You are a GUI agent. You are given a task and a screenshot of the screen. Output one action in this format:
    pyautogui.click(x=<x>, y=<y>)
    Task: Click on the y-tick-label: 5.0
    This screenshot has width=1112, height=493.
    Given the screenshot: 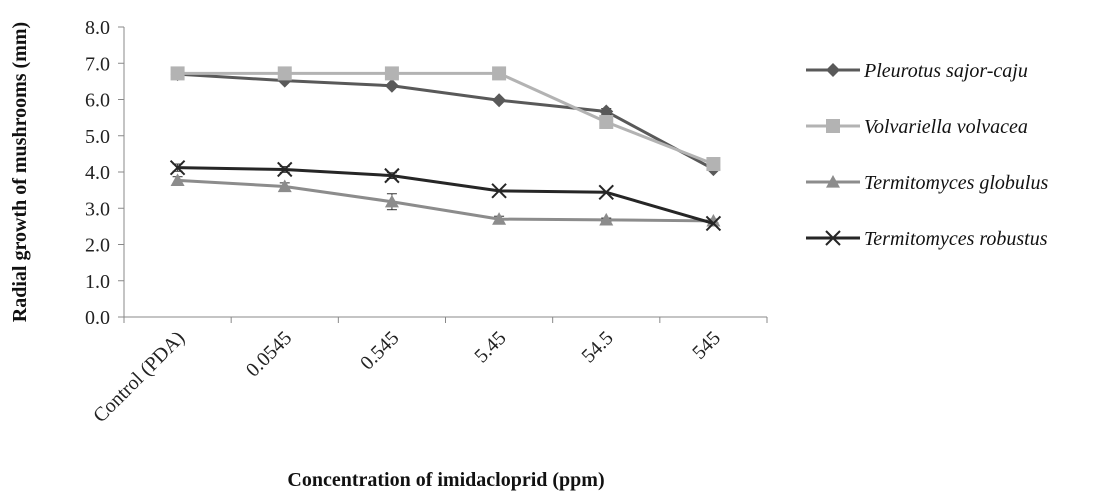 What is the action you would take?
    pyautogui.click(x=97, y=137)
    